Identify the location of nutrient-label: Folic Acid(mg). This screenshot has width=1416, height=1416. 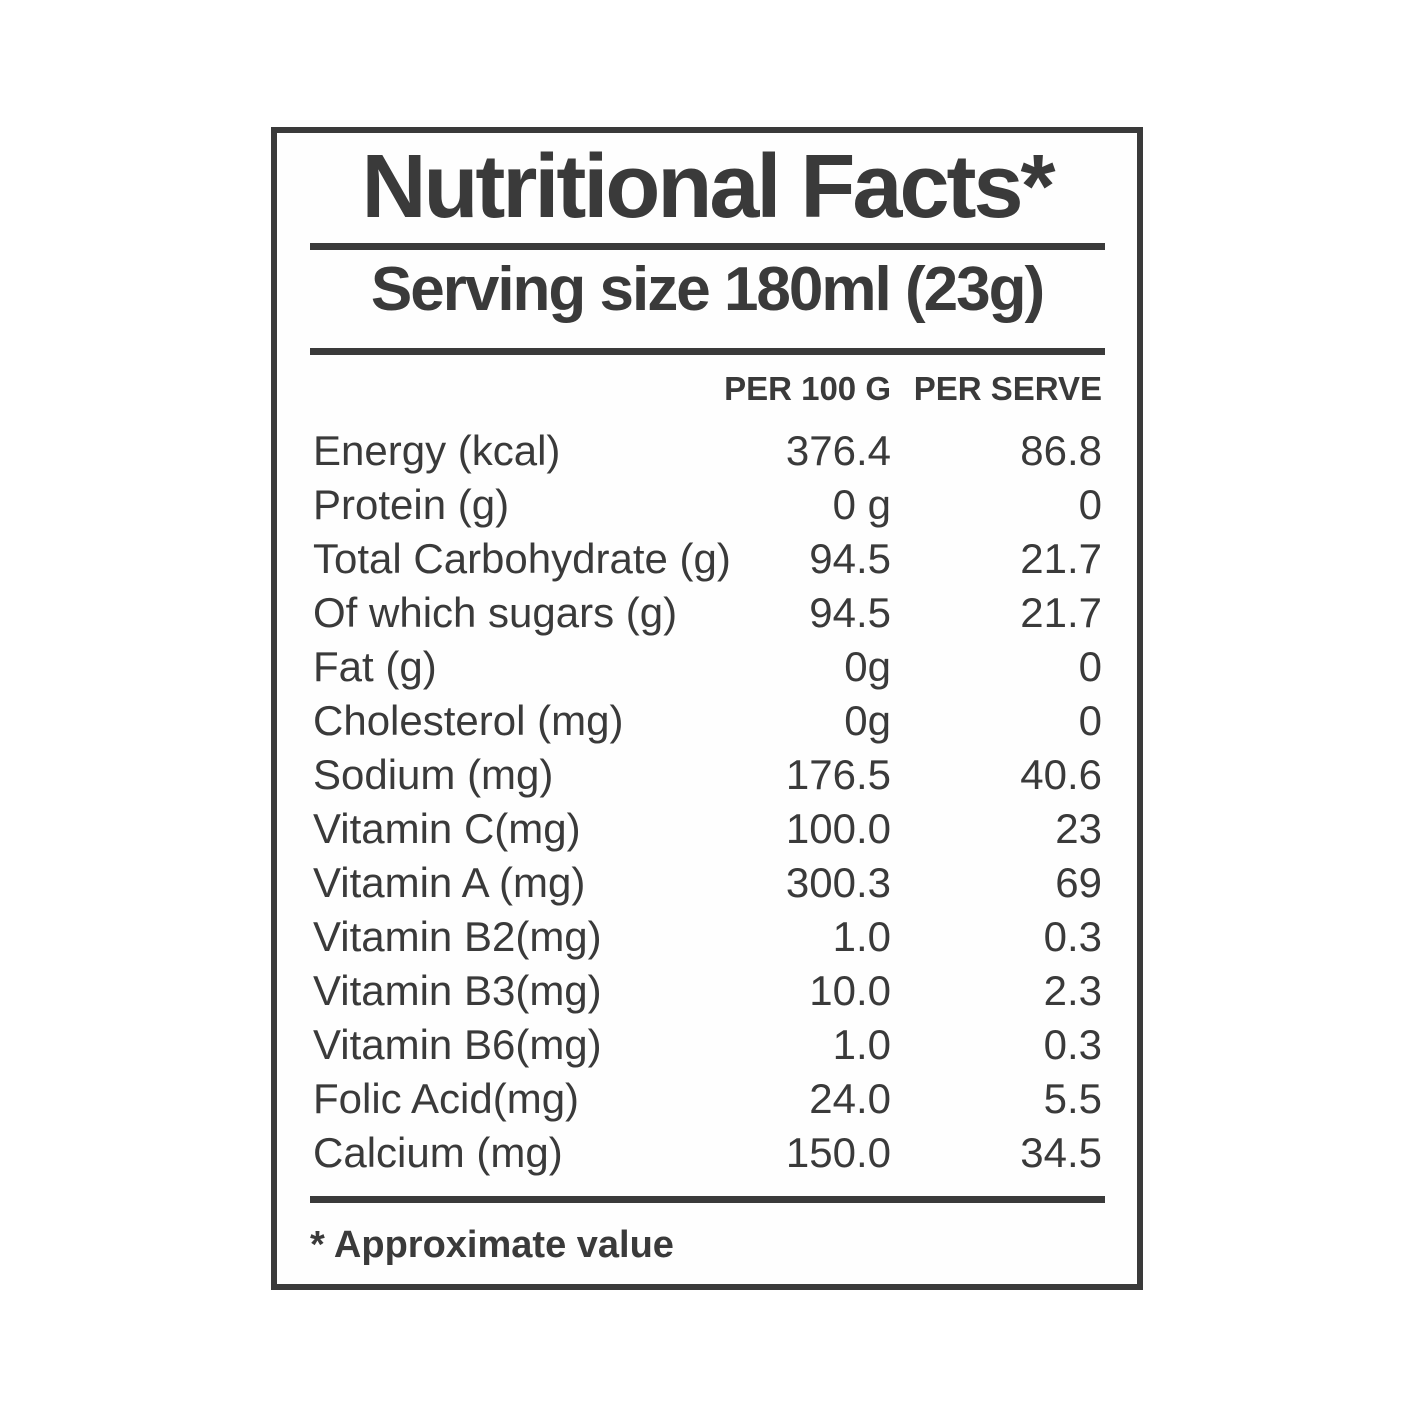
(446, 1098).